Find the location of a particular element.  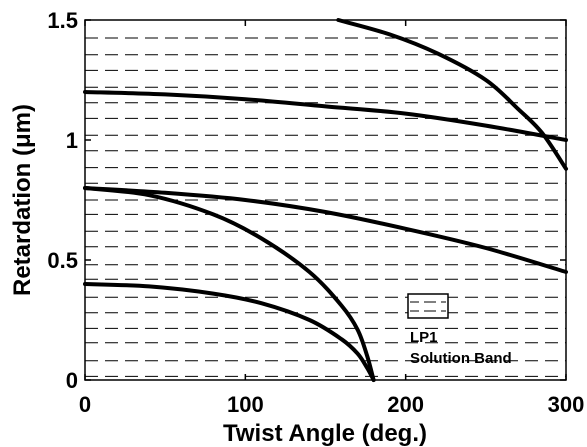

x-tick-label-3: 300 is located at coordinates (566, 404).